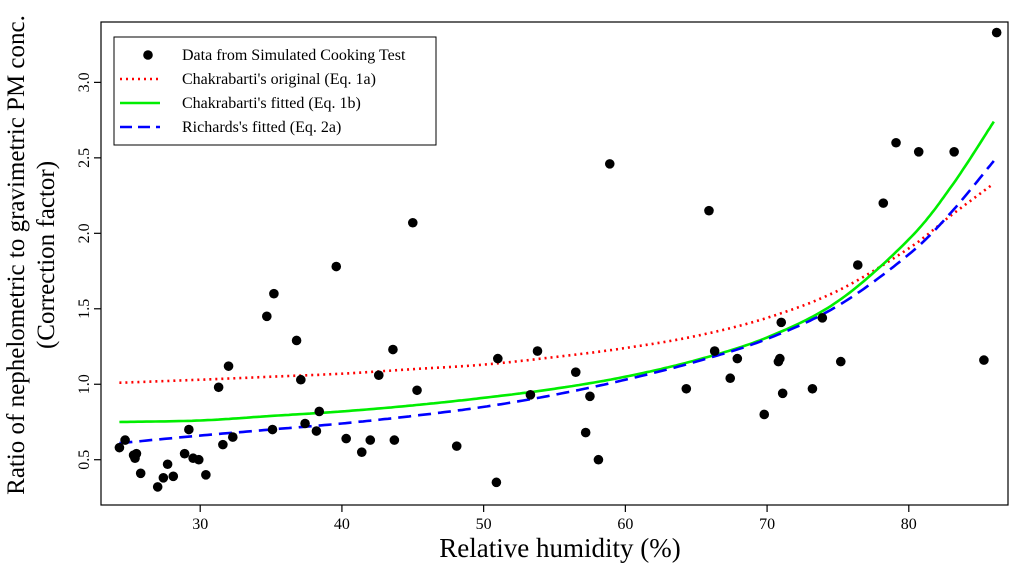  I want to click on y-tick-label: 0.5, so click(84, 460).